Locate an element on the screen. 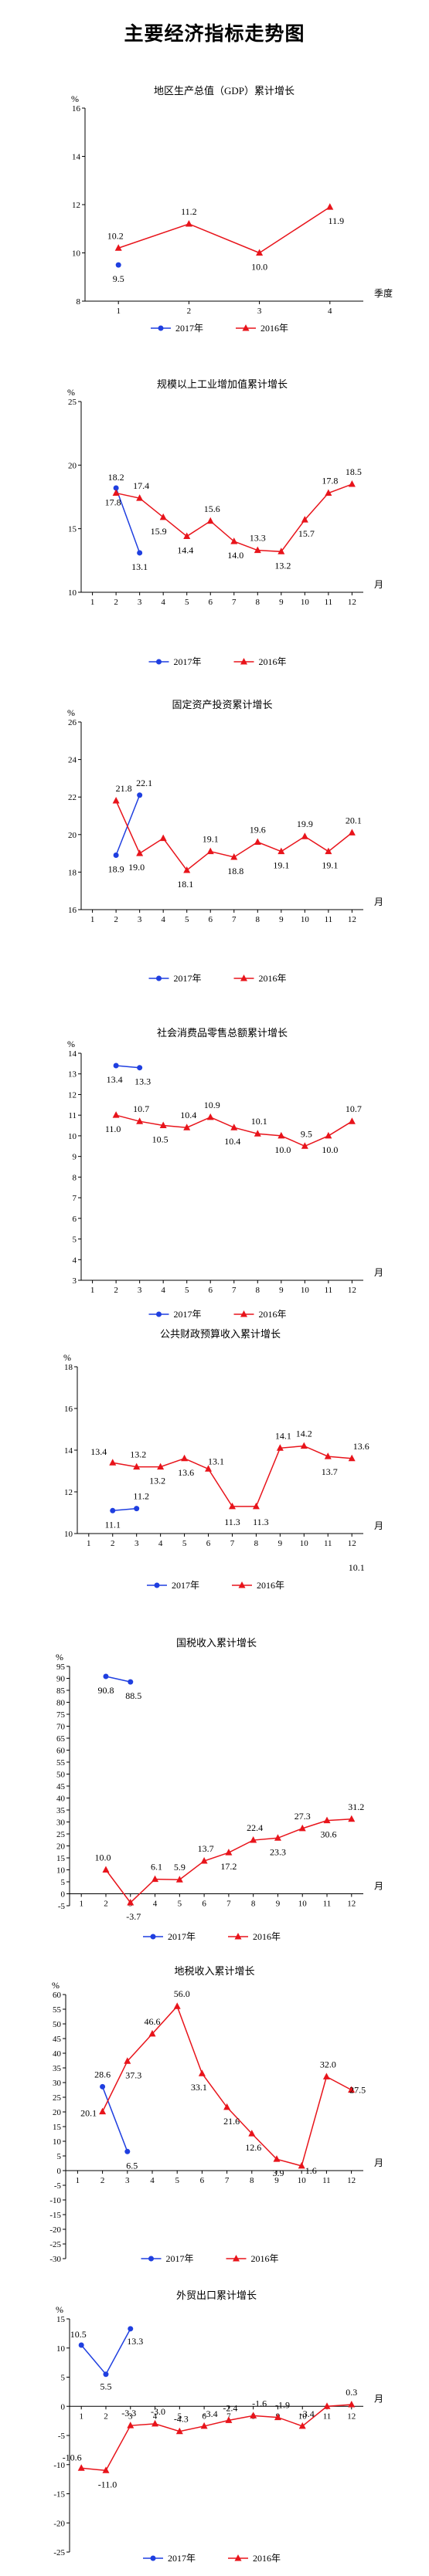 The width and height of the screenshot is (429, 2576). y-tick-label: 0 is located at coordinates (59, 2171).